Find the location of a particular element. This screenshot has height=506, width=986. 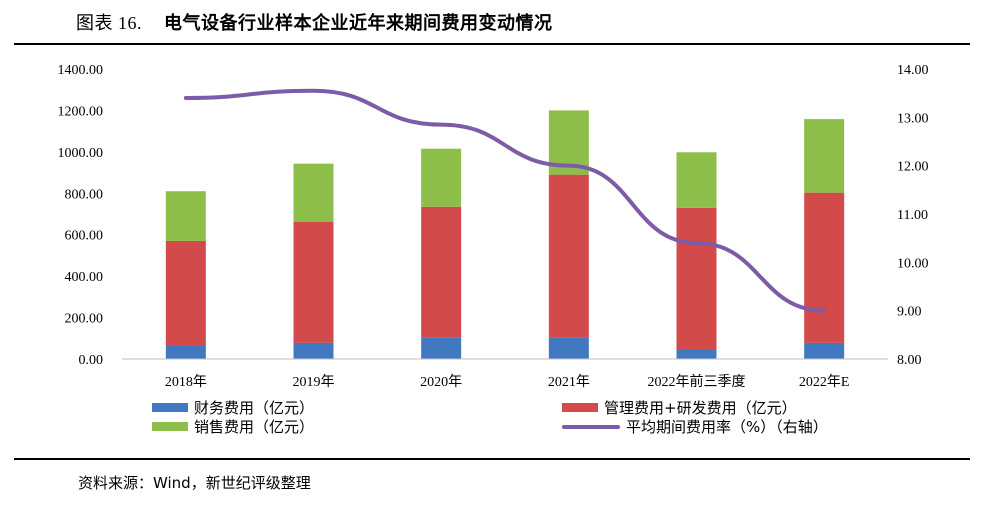

right-tick-label: 11.00 is located at coordinates (912, 215).